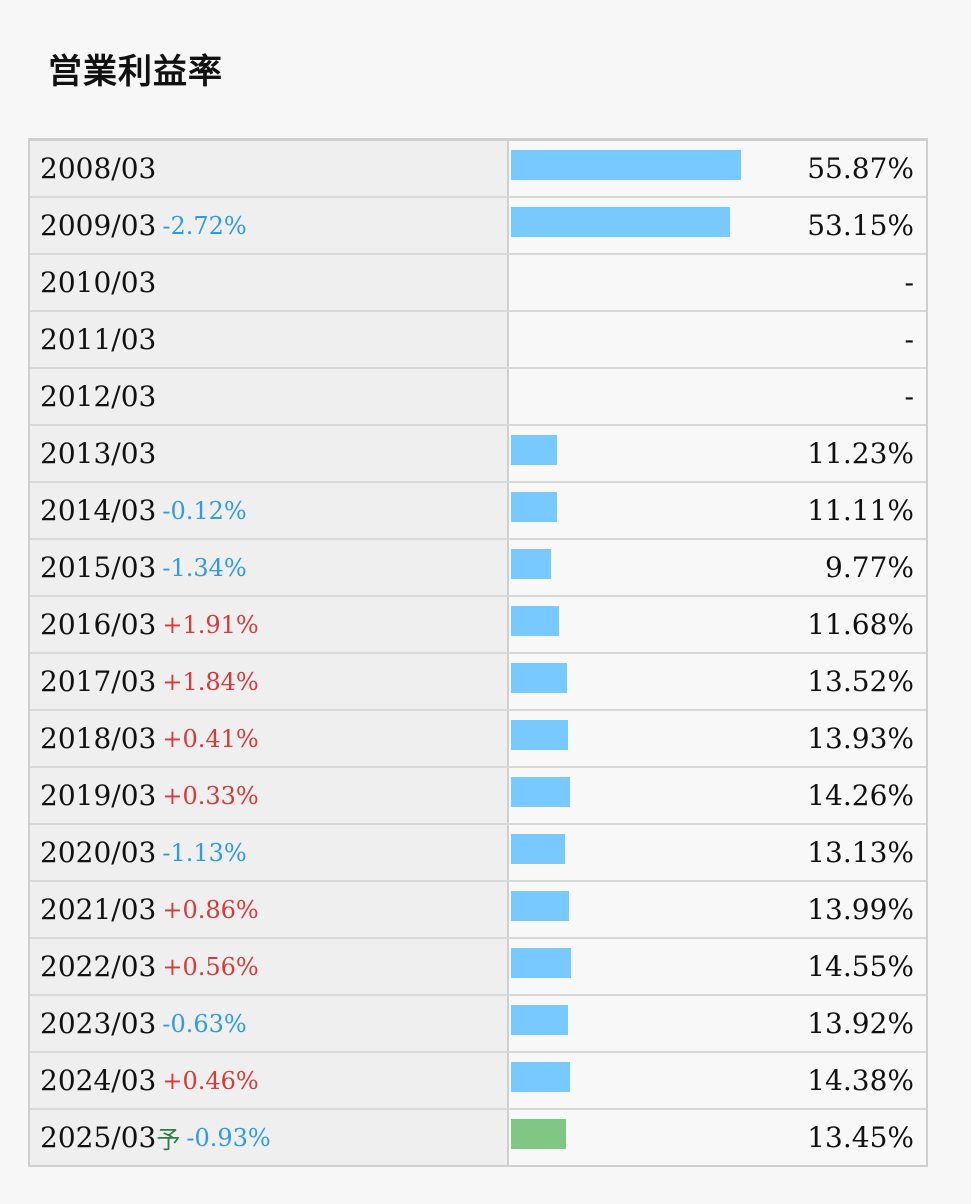  What do you see at coordinates (98, 1023) in the screenshot?
I see `period-label: 2023/03` at bounding box center [98, 1023].